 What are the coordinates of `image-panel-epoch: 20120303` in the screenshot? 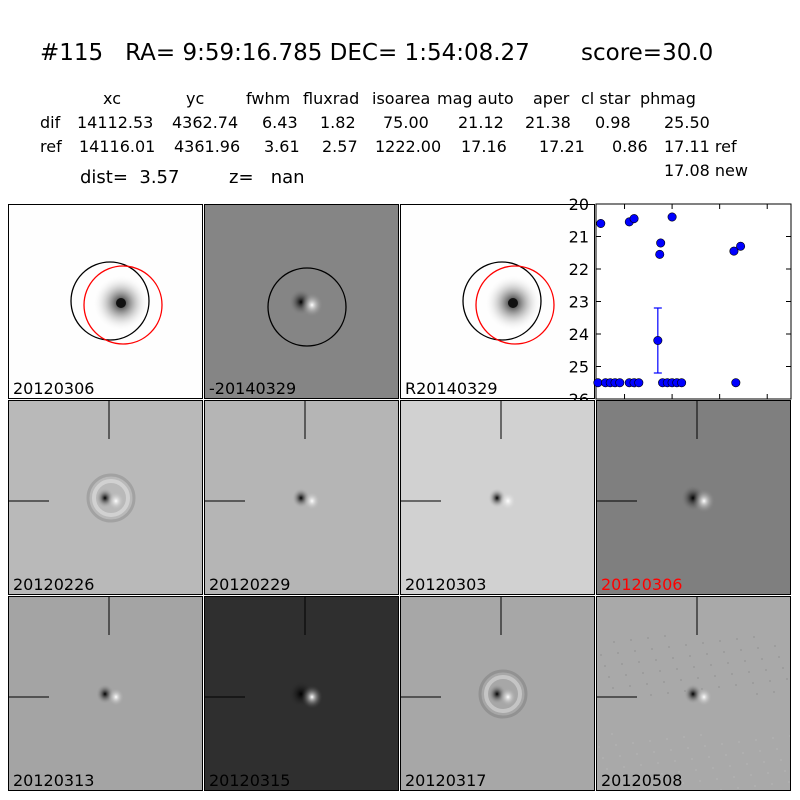 It's located at (497, 497).